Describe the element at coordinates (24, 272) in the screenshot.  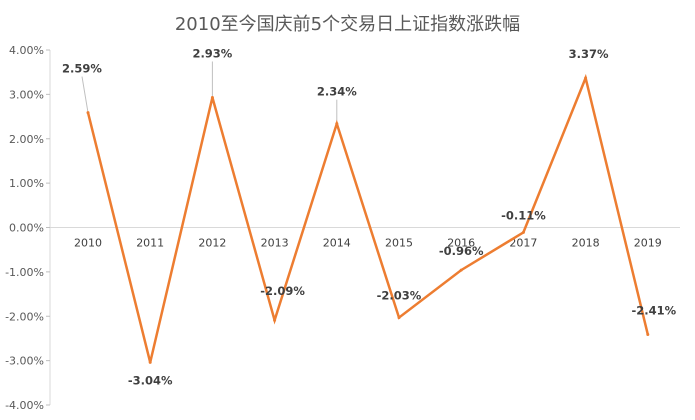
I see `y-tick-label: -1.00%` at that location.